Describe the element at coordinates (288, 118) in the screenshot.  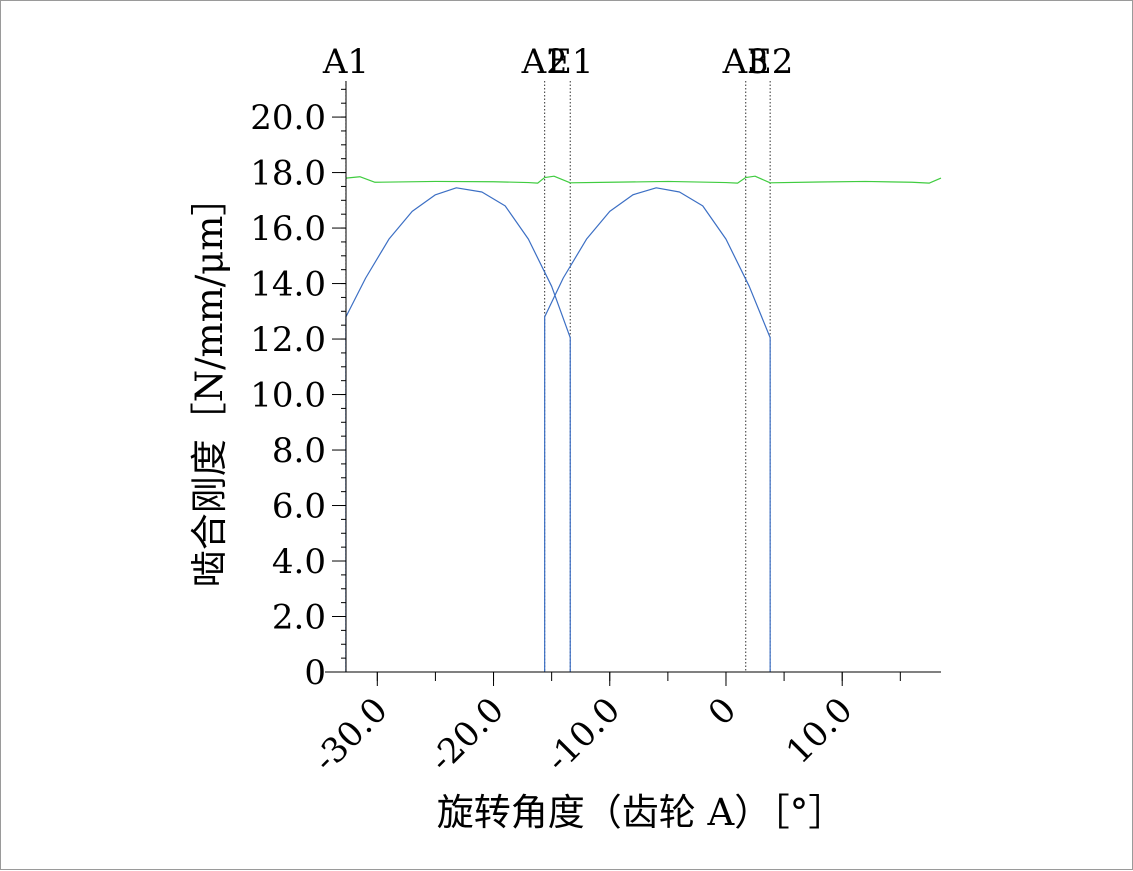
I see `y-tick-label: 20.0` at that location.